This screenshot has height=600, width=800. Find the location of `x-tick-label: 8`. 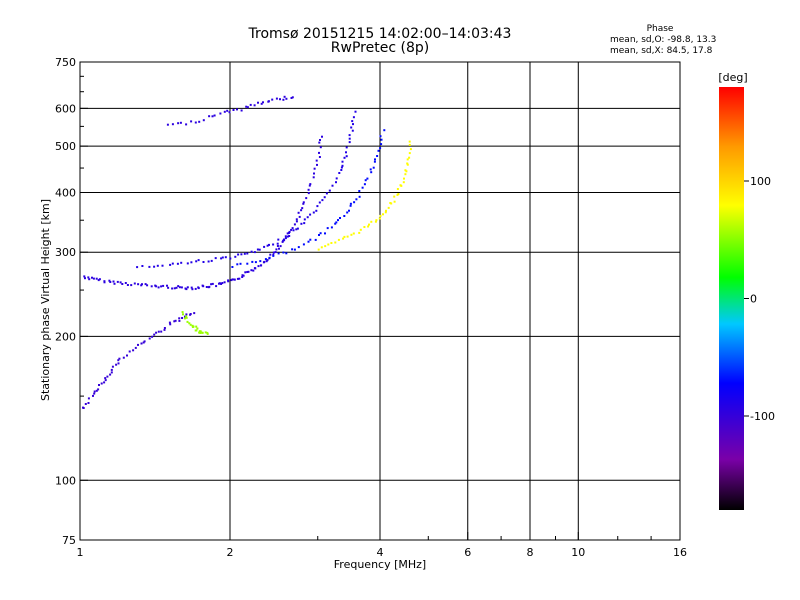

x-tick-label: 8 is located at coordinates (530, 552).